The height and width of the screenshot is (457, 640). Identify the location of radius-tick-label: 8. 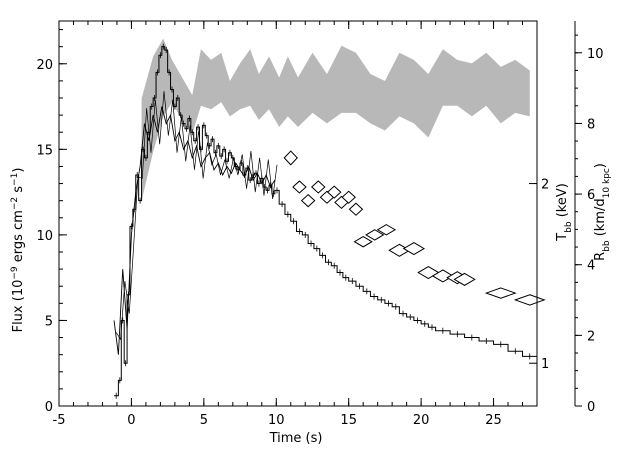
(591, 124).